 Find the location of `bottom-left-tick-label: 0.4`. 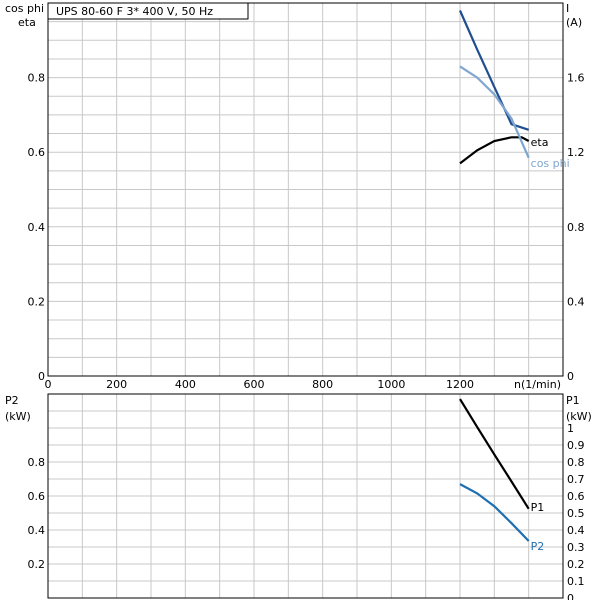

bottom-left-tick-label: 0.4 is located at coordinates (37, 530).